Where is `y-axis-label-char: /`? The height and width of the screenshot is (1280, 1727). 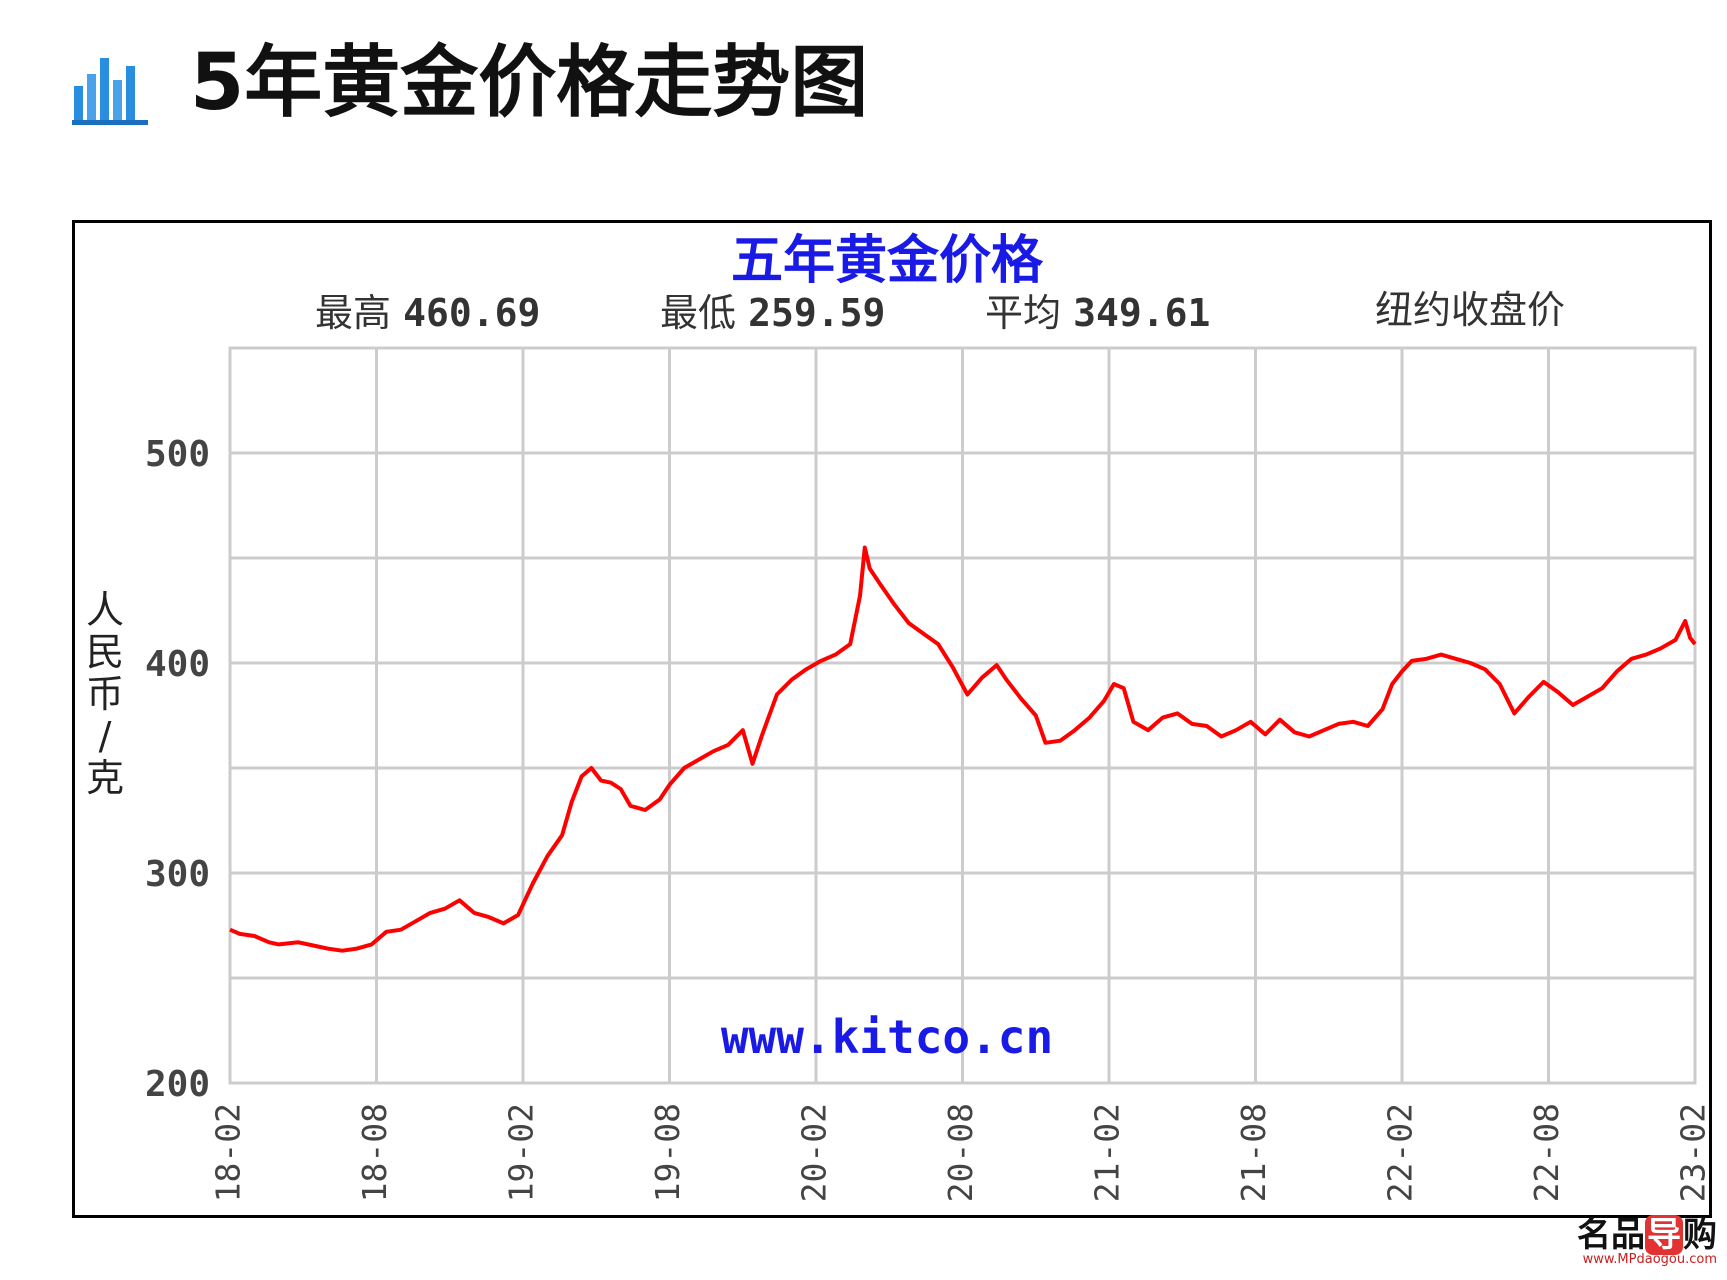 y-axis-label-char: / is located at coordinates (105, 736).